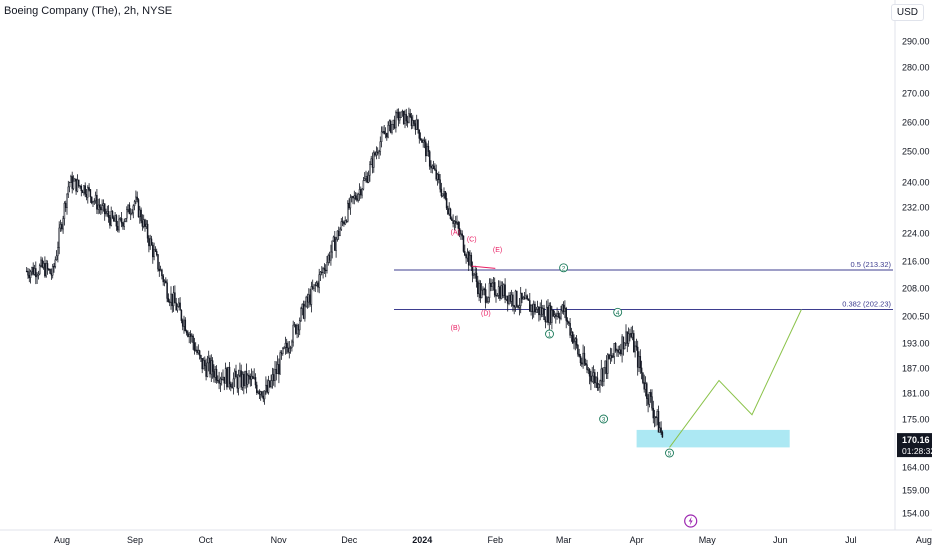 The image size is (932, 555). I want to click on earnings-event, so click(691, 521).